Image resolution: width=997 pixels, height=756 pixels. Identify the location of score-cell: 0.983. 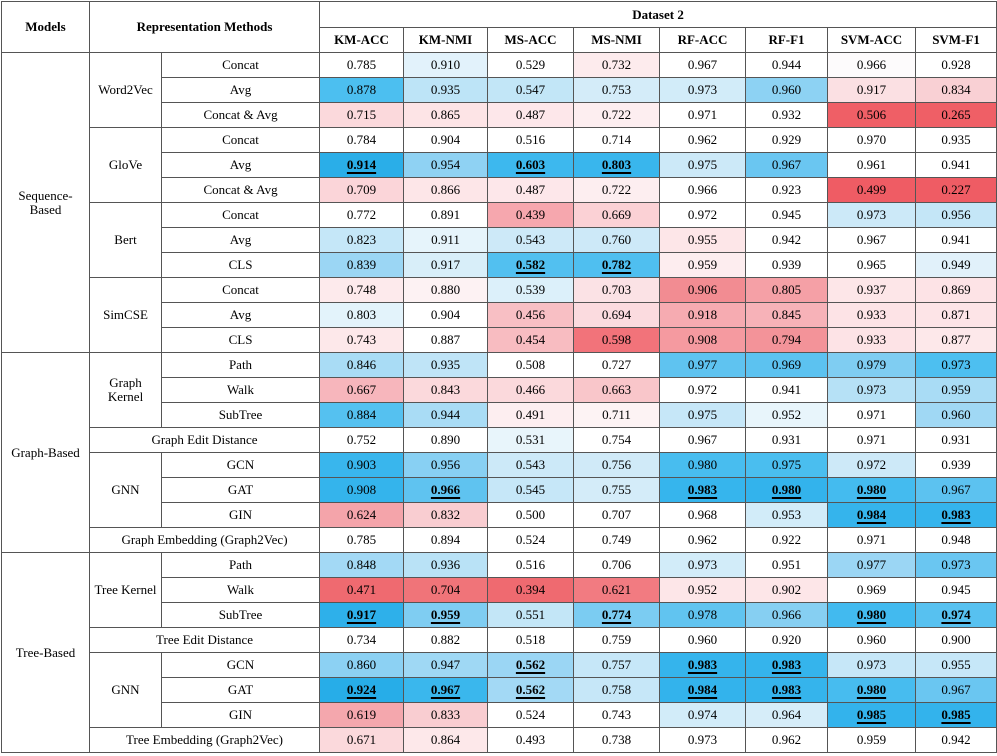
(787, 690).